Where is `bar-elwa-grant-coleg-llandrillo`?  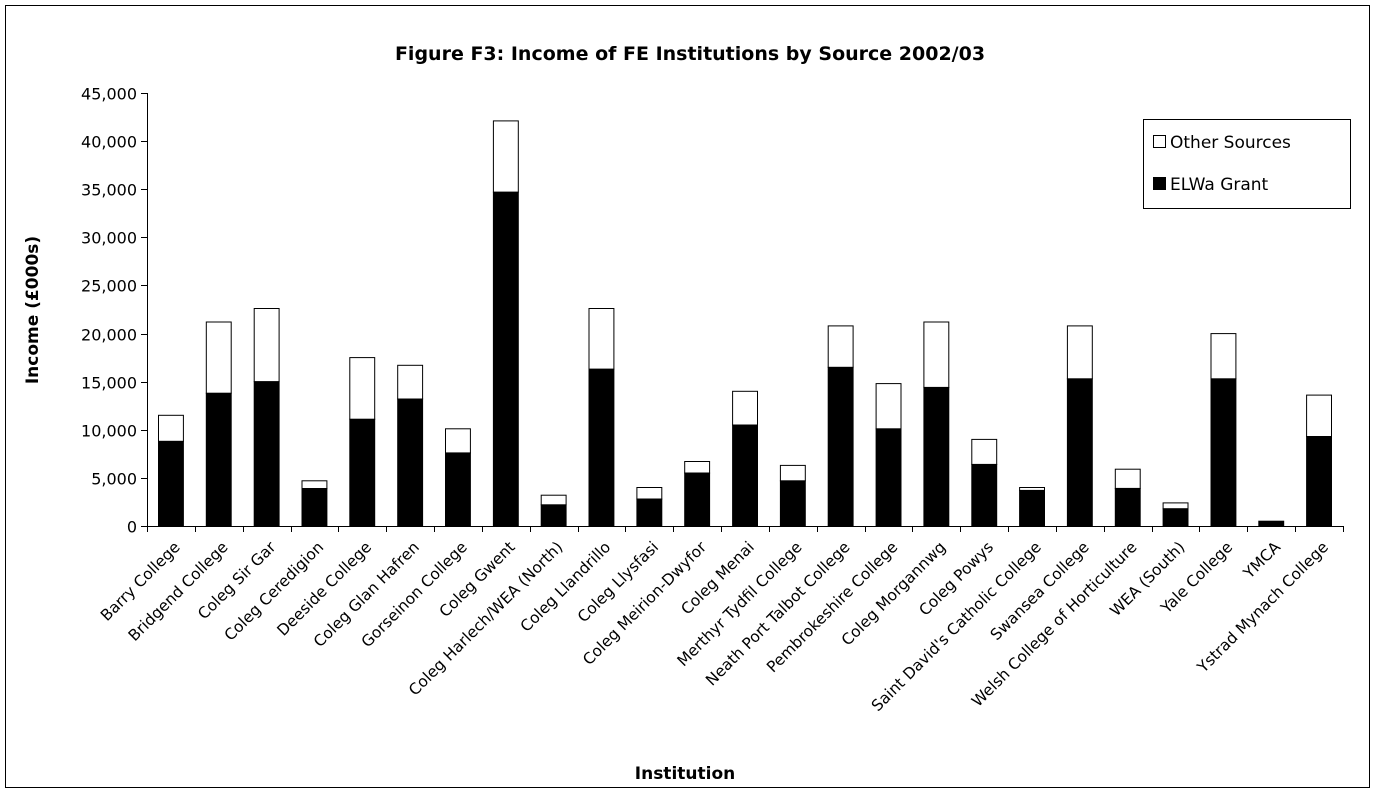
bar-elwa-grant-coleg-llandrillo is located at coordinates (601, 447).